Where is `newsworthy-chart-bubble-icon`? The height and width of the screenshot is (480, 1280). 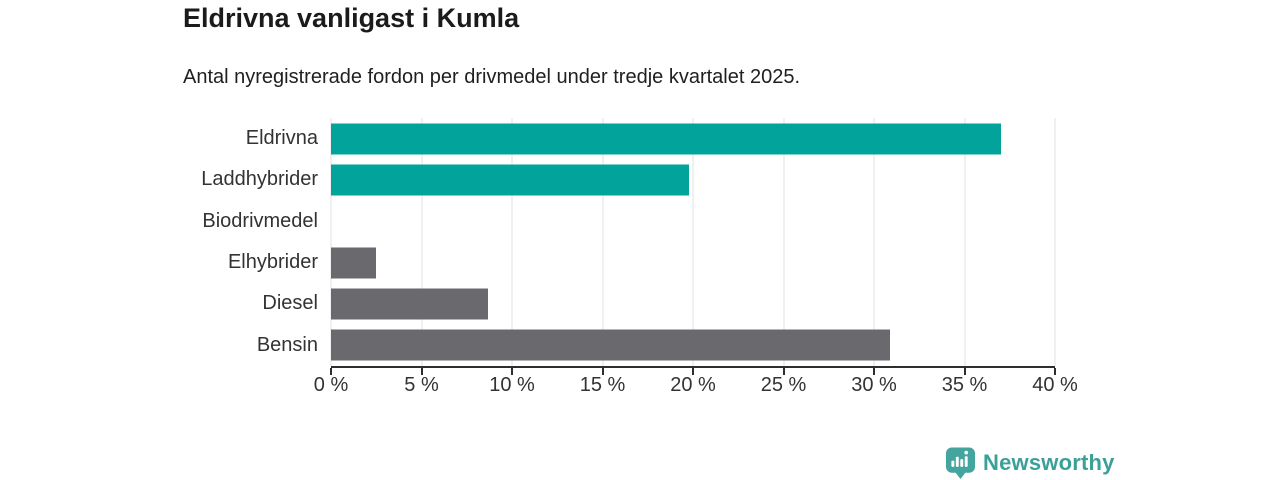 newsworthy-chart-bubble-icon is located at coordinates (960, 463).